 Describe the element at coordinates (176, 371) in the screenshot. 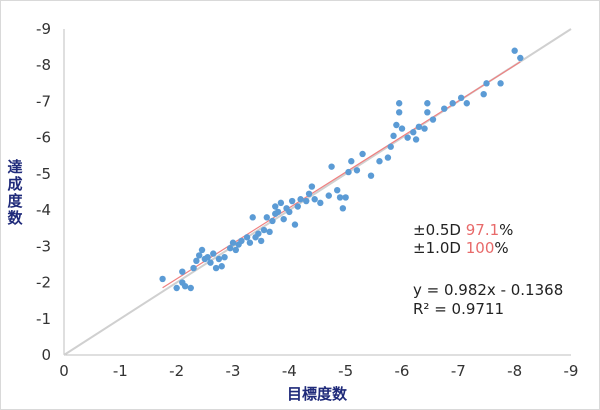

I see `x-tick-label: -2` at that location.